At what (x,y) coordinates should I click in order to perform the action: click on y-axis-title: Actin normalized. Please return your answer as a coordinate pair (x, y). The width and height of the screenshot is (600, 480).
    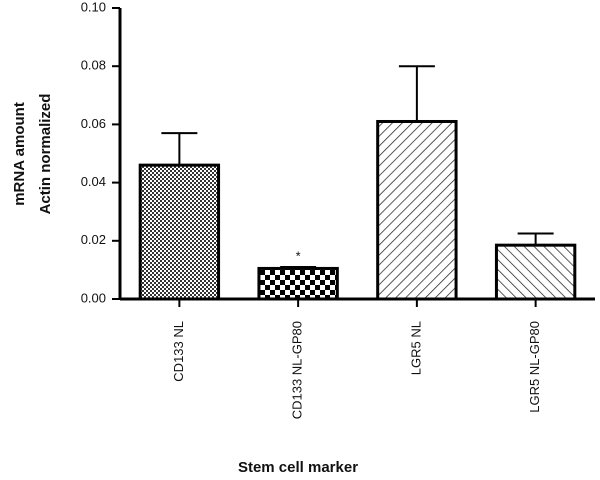
    Looking at the image, I should click on (45, 154).